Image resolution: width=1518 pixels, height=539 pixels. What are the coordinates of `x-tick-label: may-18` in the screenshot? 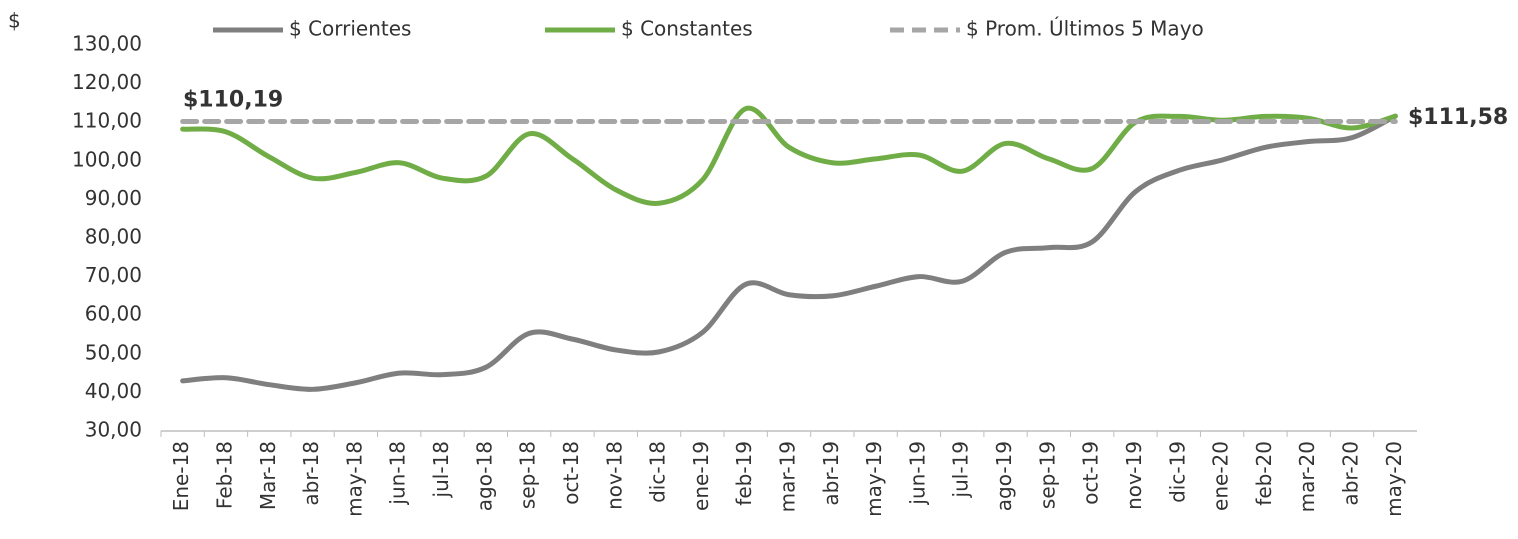 It's located at (354, 479).